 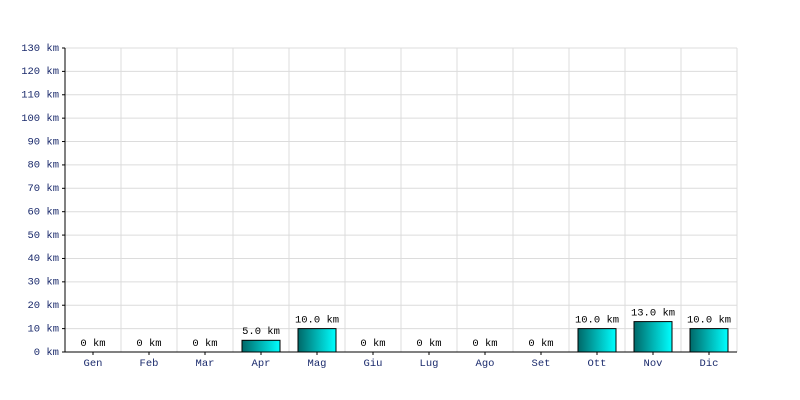 I want to click on y-tick-label: 80 km, so click(x=43, y=166).